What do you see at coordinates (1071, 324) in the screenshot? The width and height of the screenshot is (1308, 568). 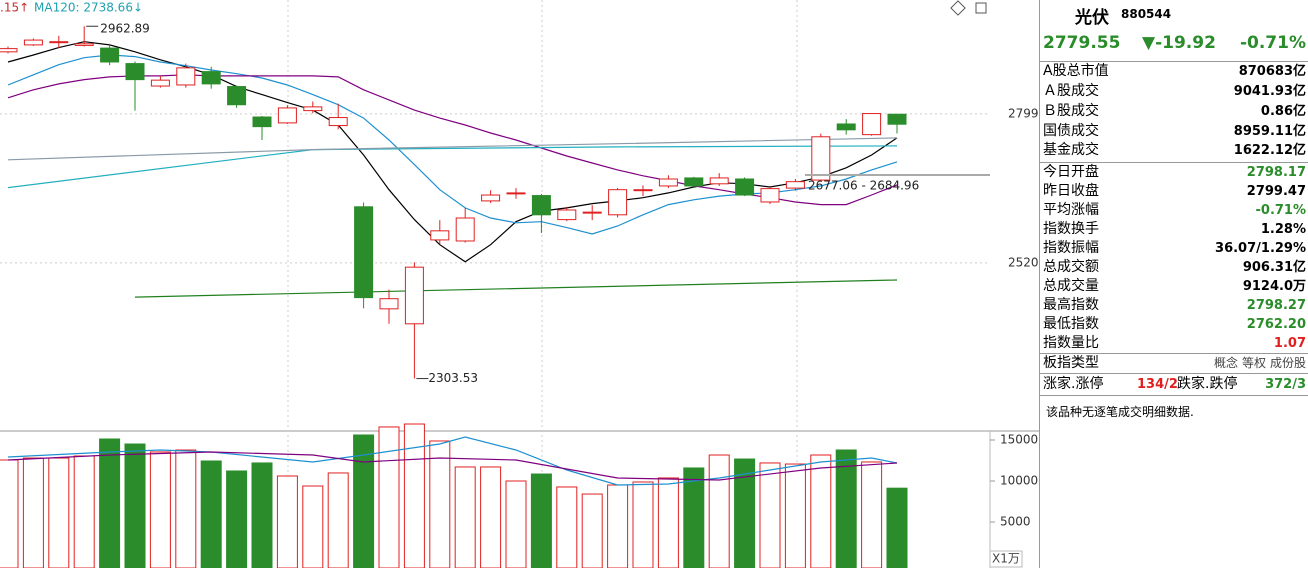 I see `info-label: 最低指数` at bounding box center [1071, 324].